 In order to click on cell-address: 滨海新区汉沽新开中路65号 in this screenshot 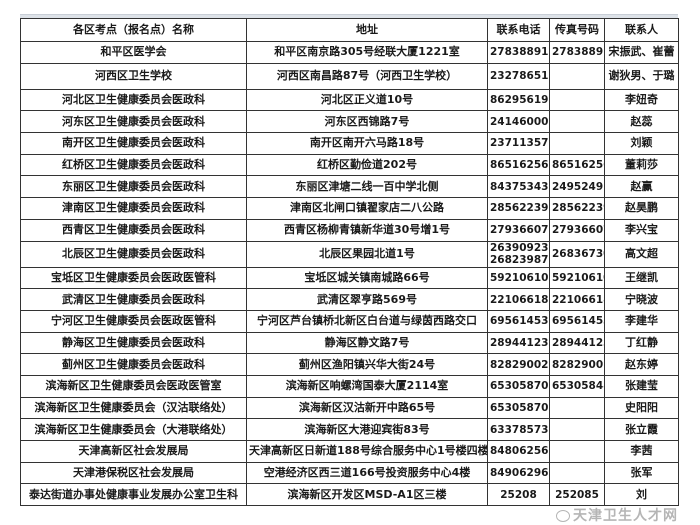, I will do `click(367, 408)`.